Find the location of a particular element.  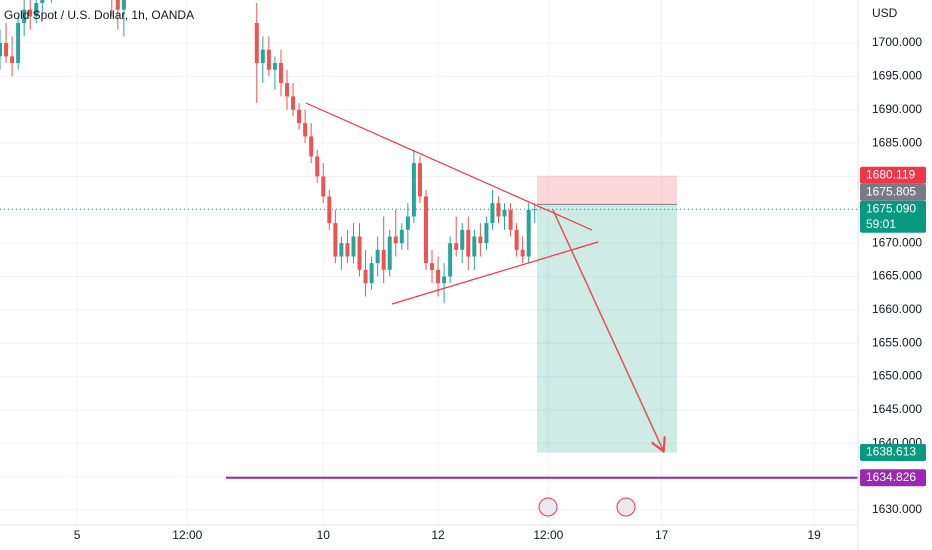

x-tick-label: 19 is located at coordinates (815, 535).